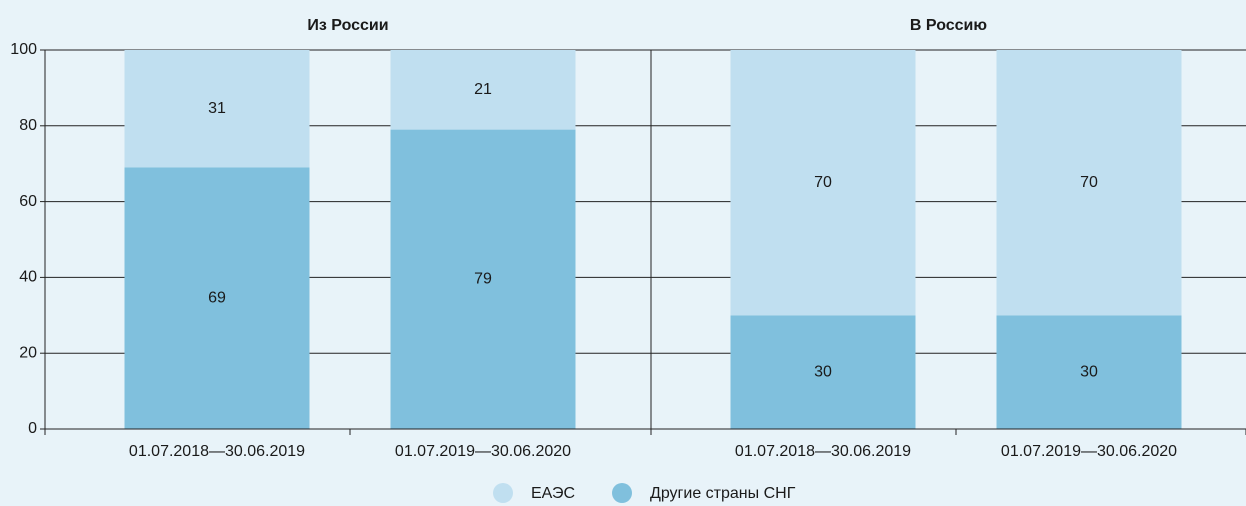 The height and width of the screenshot is (506, 1246). What do you see at coordinates (23, 49) in the screenshot?
I see `y-tick-label: 100` at bounding box center [23, 49].